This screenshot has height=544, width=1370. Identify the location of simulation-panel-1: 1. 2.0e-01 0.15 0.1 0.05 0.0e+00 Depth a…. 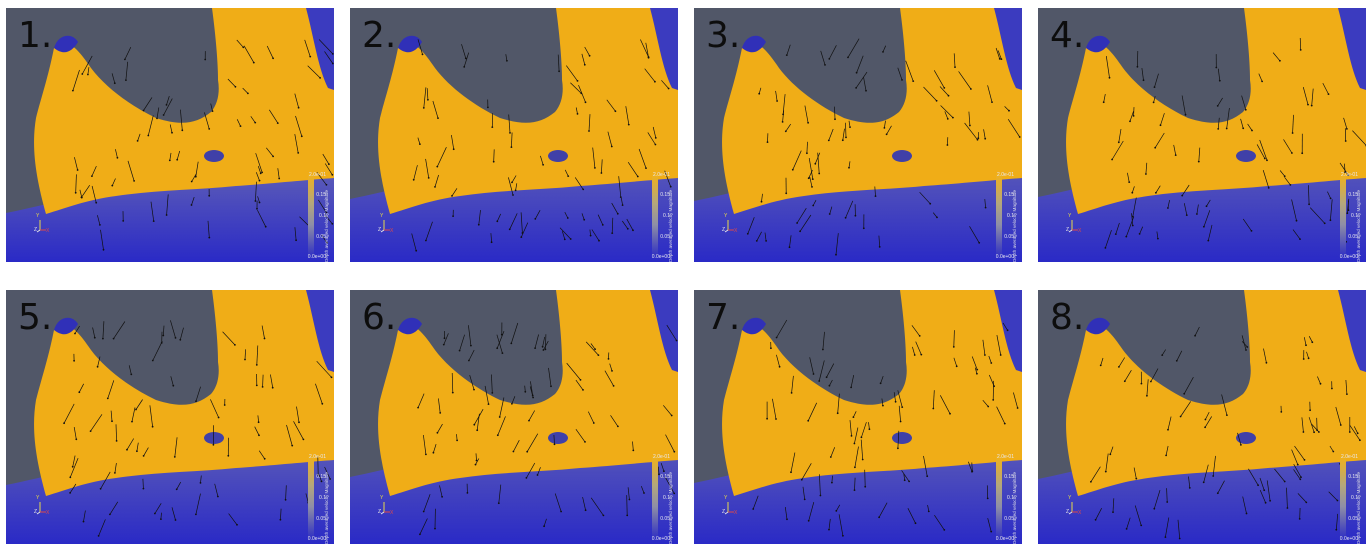
(170, 135).